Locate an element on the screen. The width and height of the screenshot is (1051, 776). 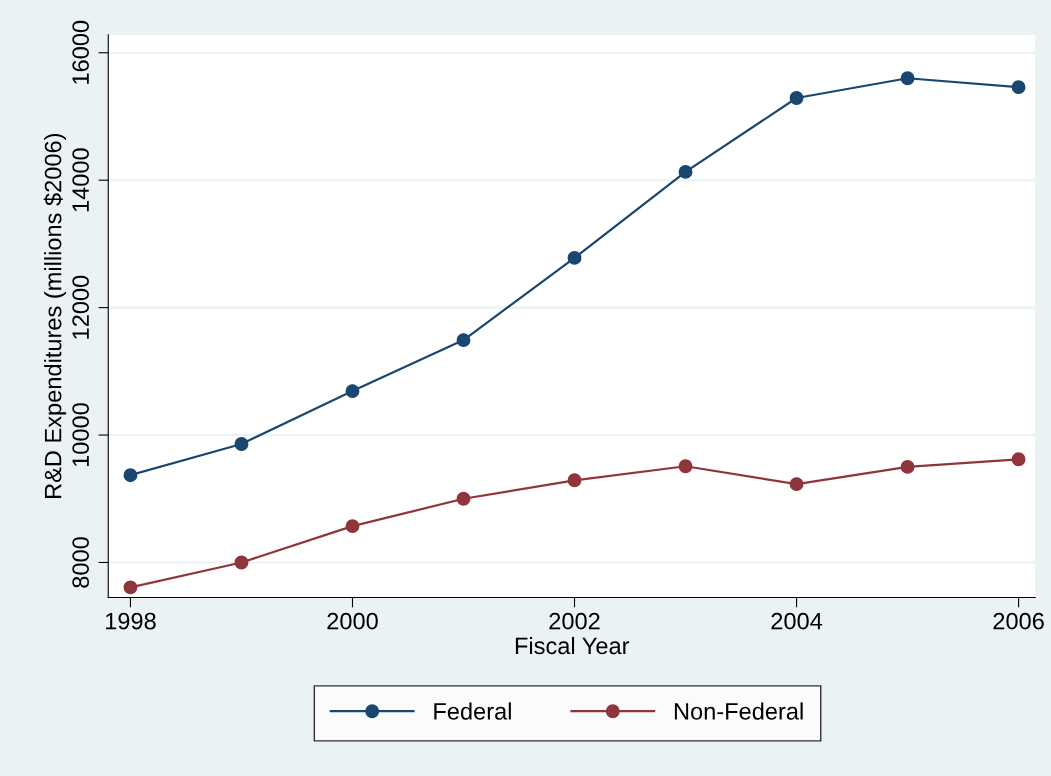
x-tick-label: 2002 is located at coordinates (574, 621).